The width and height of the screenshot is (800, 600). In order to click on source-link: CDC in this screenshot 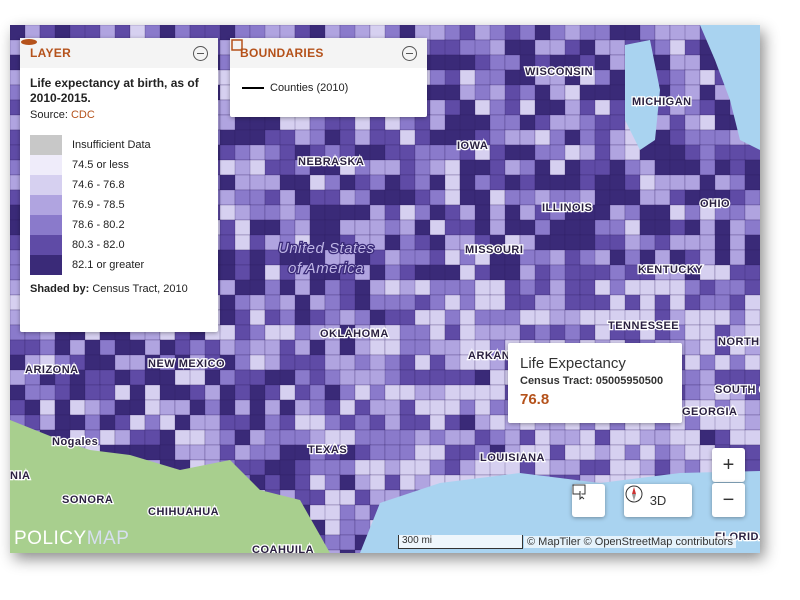, I will do `click(82, 115)`.